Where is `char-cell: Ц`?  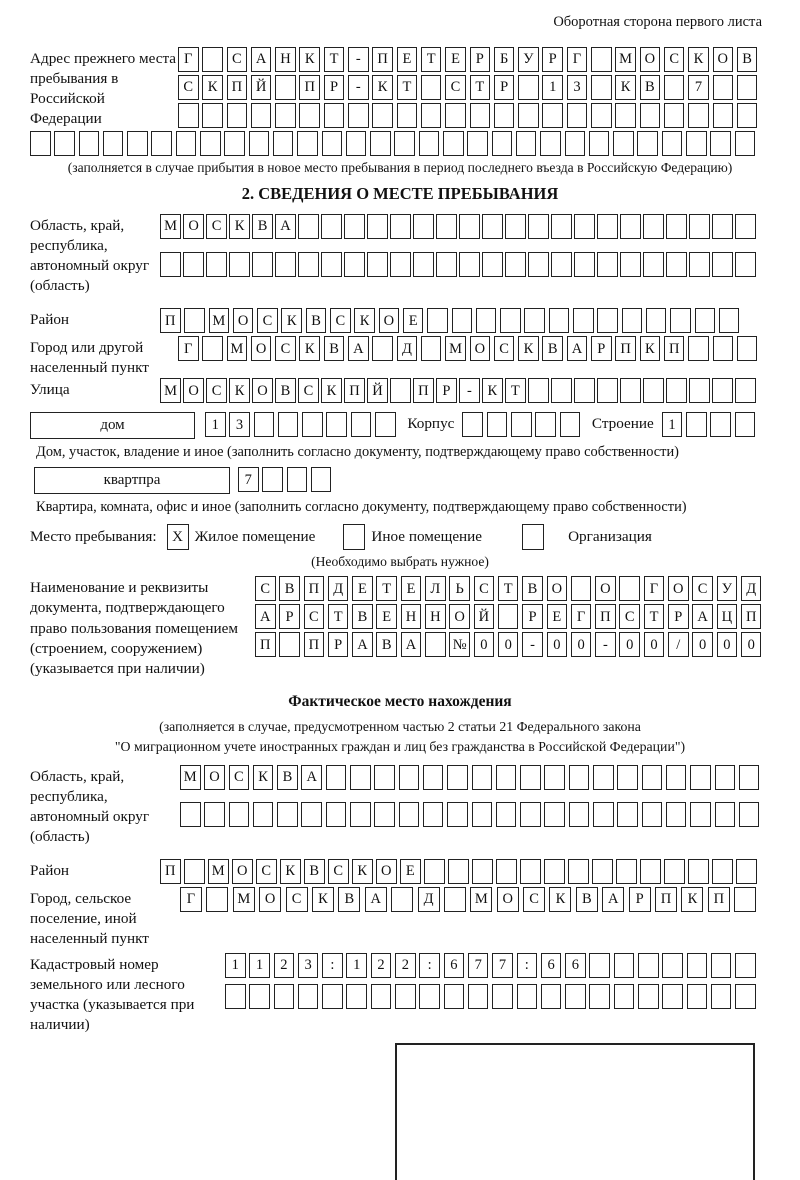 char-cell: Ц is located at coordinates (727, 617).